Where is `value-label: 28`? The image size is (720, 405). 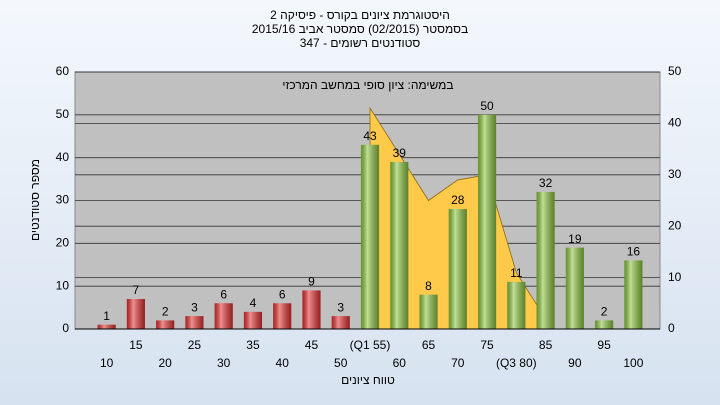
value-label: 28 is located at coordinates (458, 200).